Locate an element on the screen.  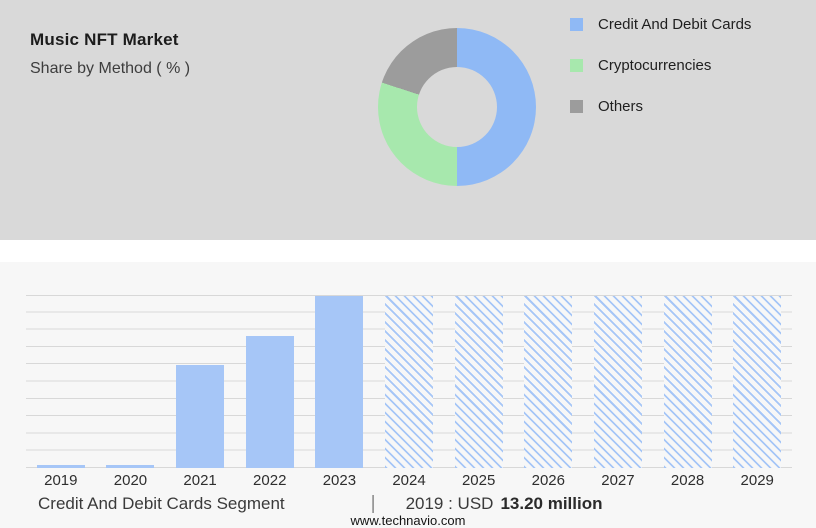
donut-hole is located at coordinates (457, 107).